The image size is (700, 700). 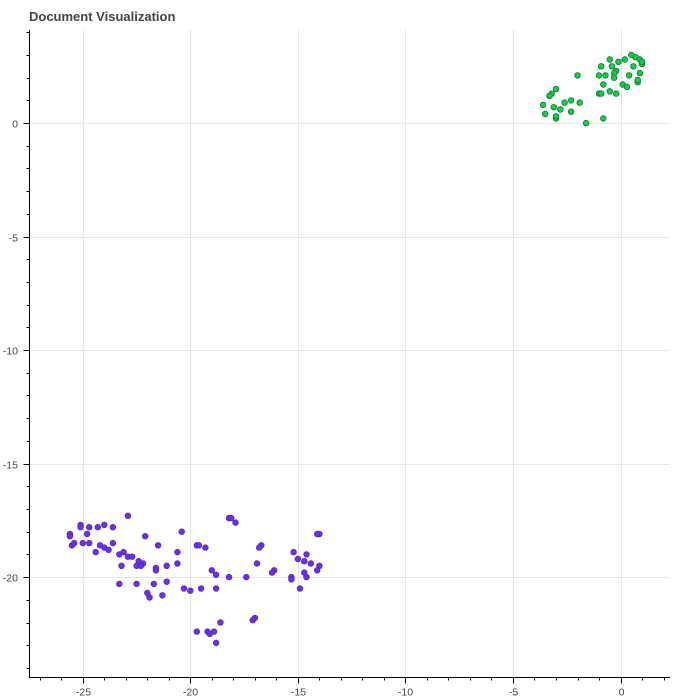 I want to click on x-tick-label: 0, so click(x=622, y=693).